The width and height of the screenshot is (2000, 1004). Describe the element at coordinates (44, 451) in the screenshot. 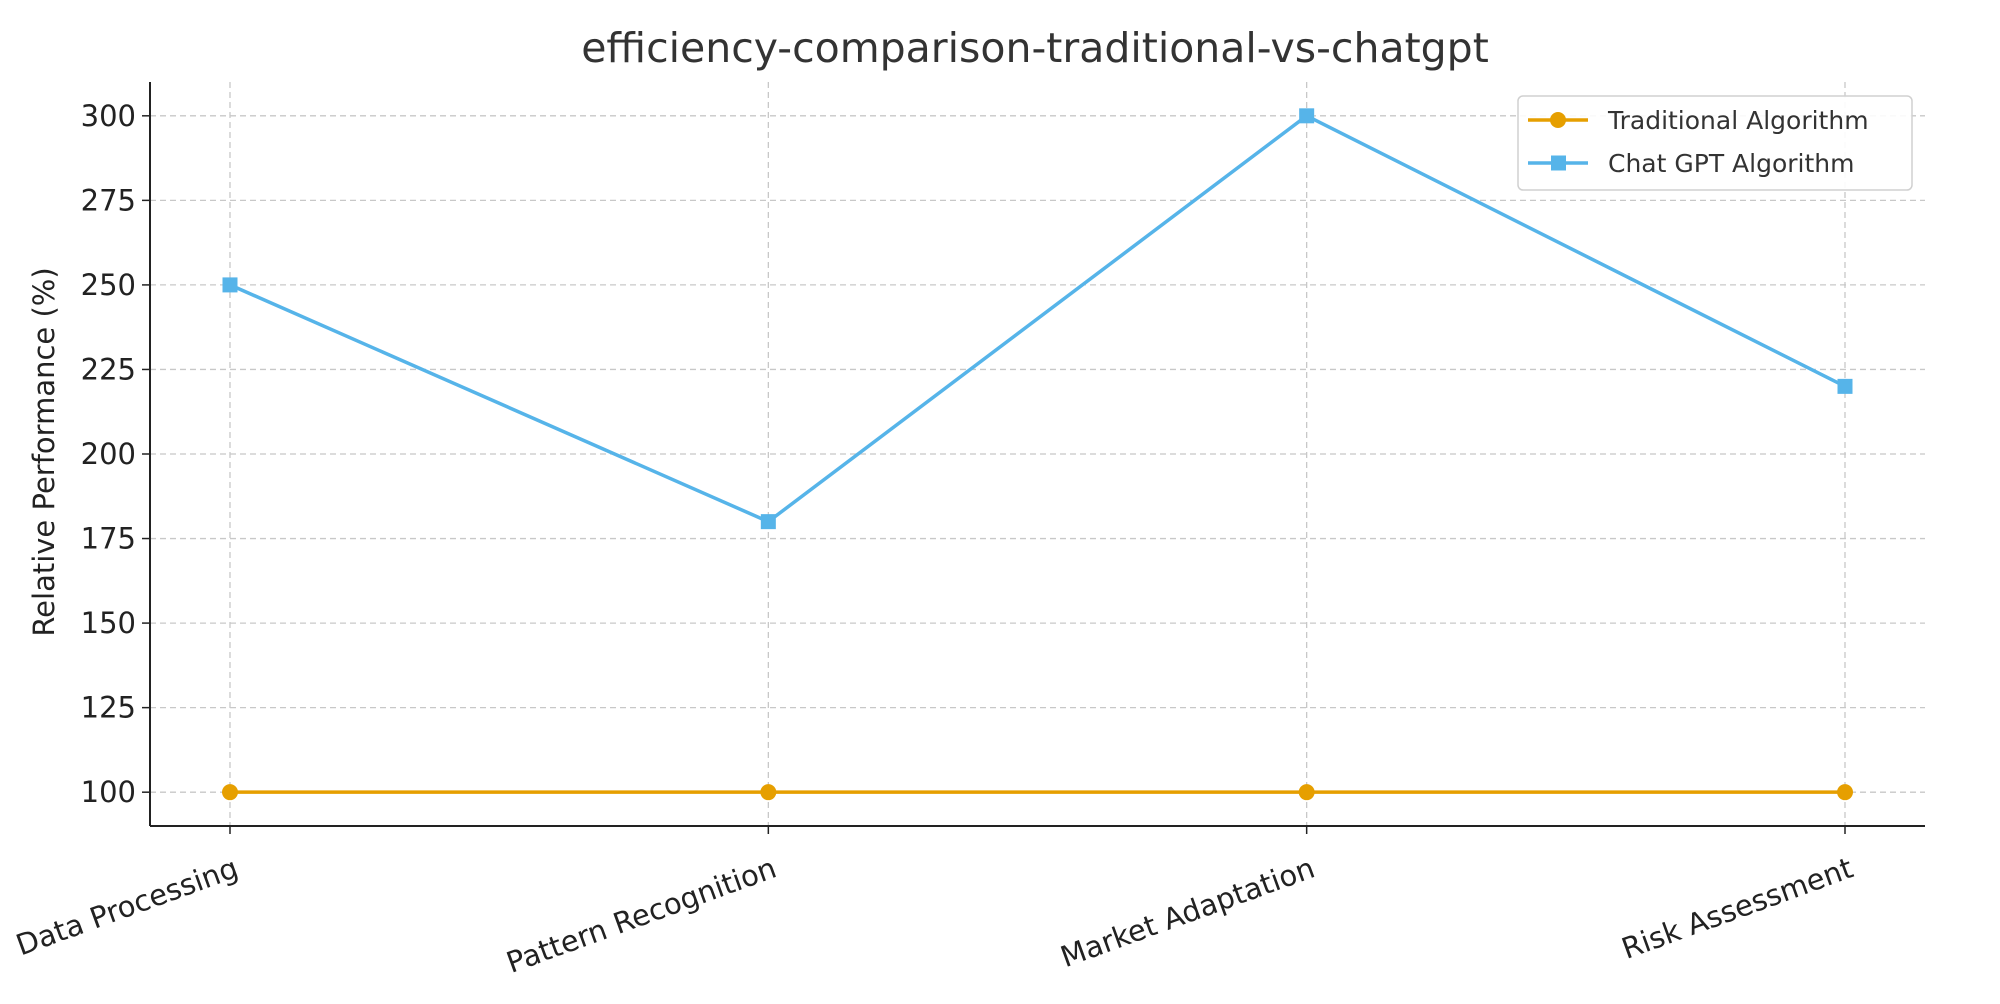

I see `y-axis-label: Relative Performance (%)` at that location.